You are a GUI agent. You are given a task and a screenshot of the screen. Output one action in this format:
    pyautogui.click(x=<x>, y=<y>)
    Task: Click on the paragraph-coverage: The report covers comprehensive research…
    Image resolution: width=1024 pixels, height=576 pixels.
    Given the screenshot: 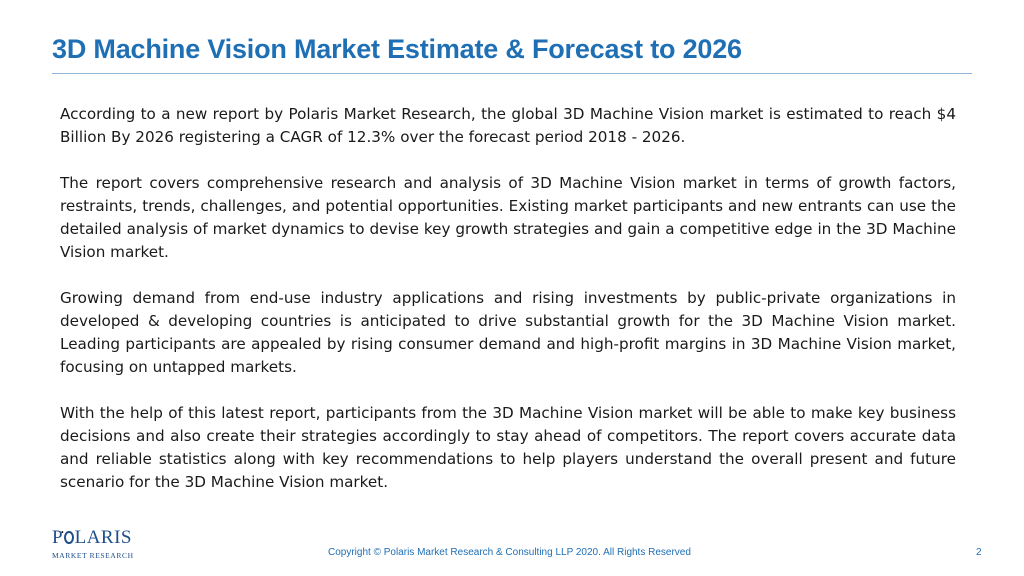 What is the action you would take?
    pyautogui.click(x=508, y=217)
    